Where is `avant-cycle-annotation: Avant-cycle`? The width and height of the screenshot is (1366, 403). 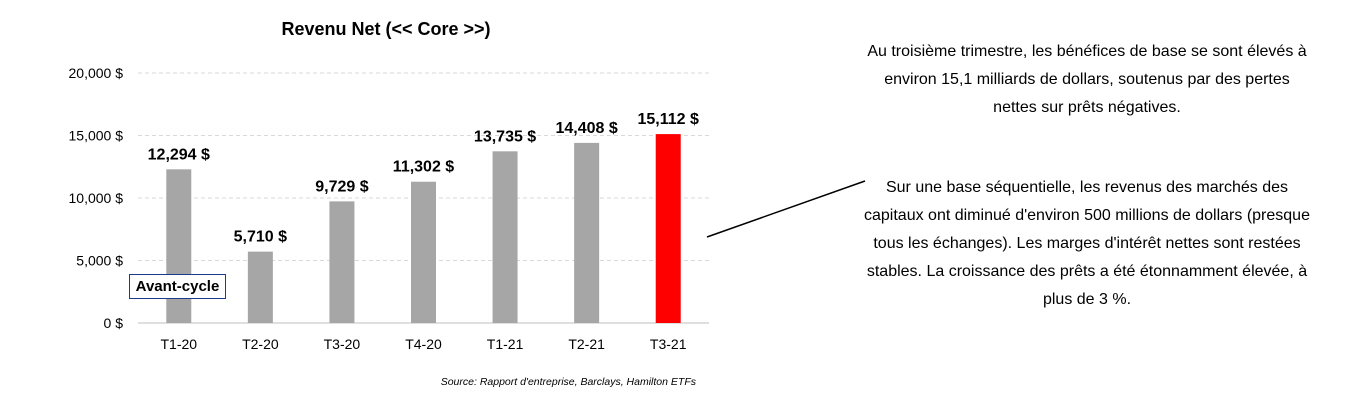
avant-cycle-annotation: Avant-cycle is located at coordinates (177, 286).